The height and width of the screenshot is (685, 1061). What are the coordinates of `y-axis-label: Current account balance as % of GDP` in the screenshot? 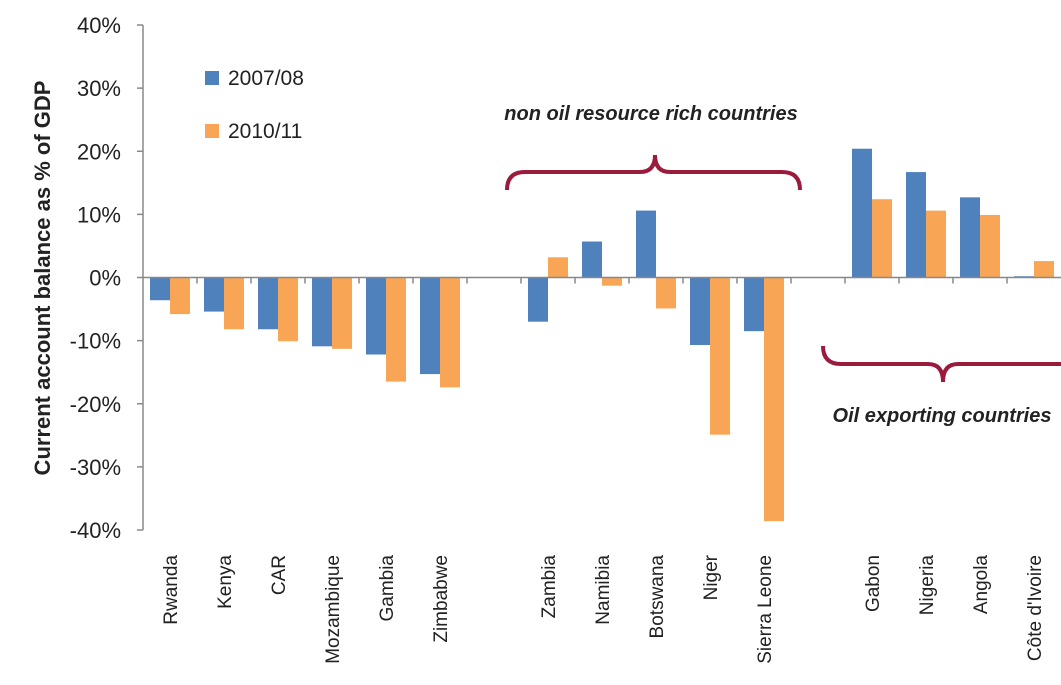 It's located at (42, 278).